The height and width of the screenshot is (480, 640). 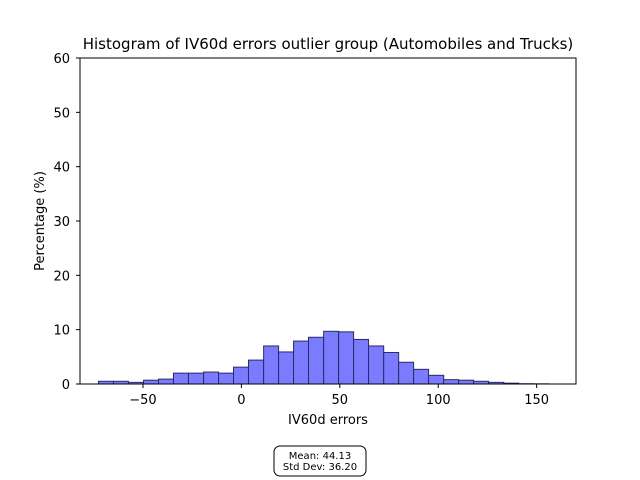 What do you see at coordinates (340, 400) in the screenshot?
I see `x-tick-label: 50` at bounding box center [340, 400].